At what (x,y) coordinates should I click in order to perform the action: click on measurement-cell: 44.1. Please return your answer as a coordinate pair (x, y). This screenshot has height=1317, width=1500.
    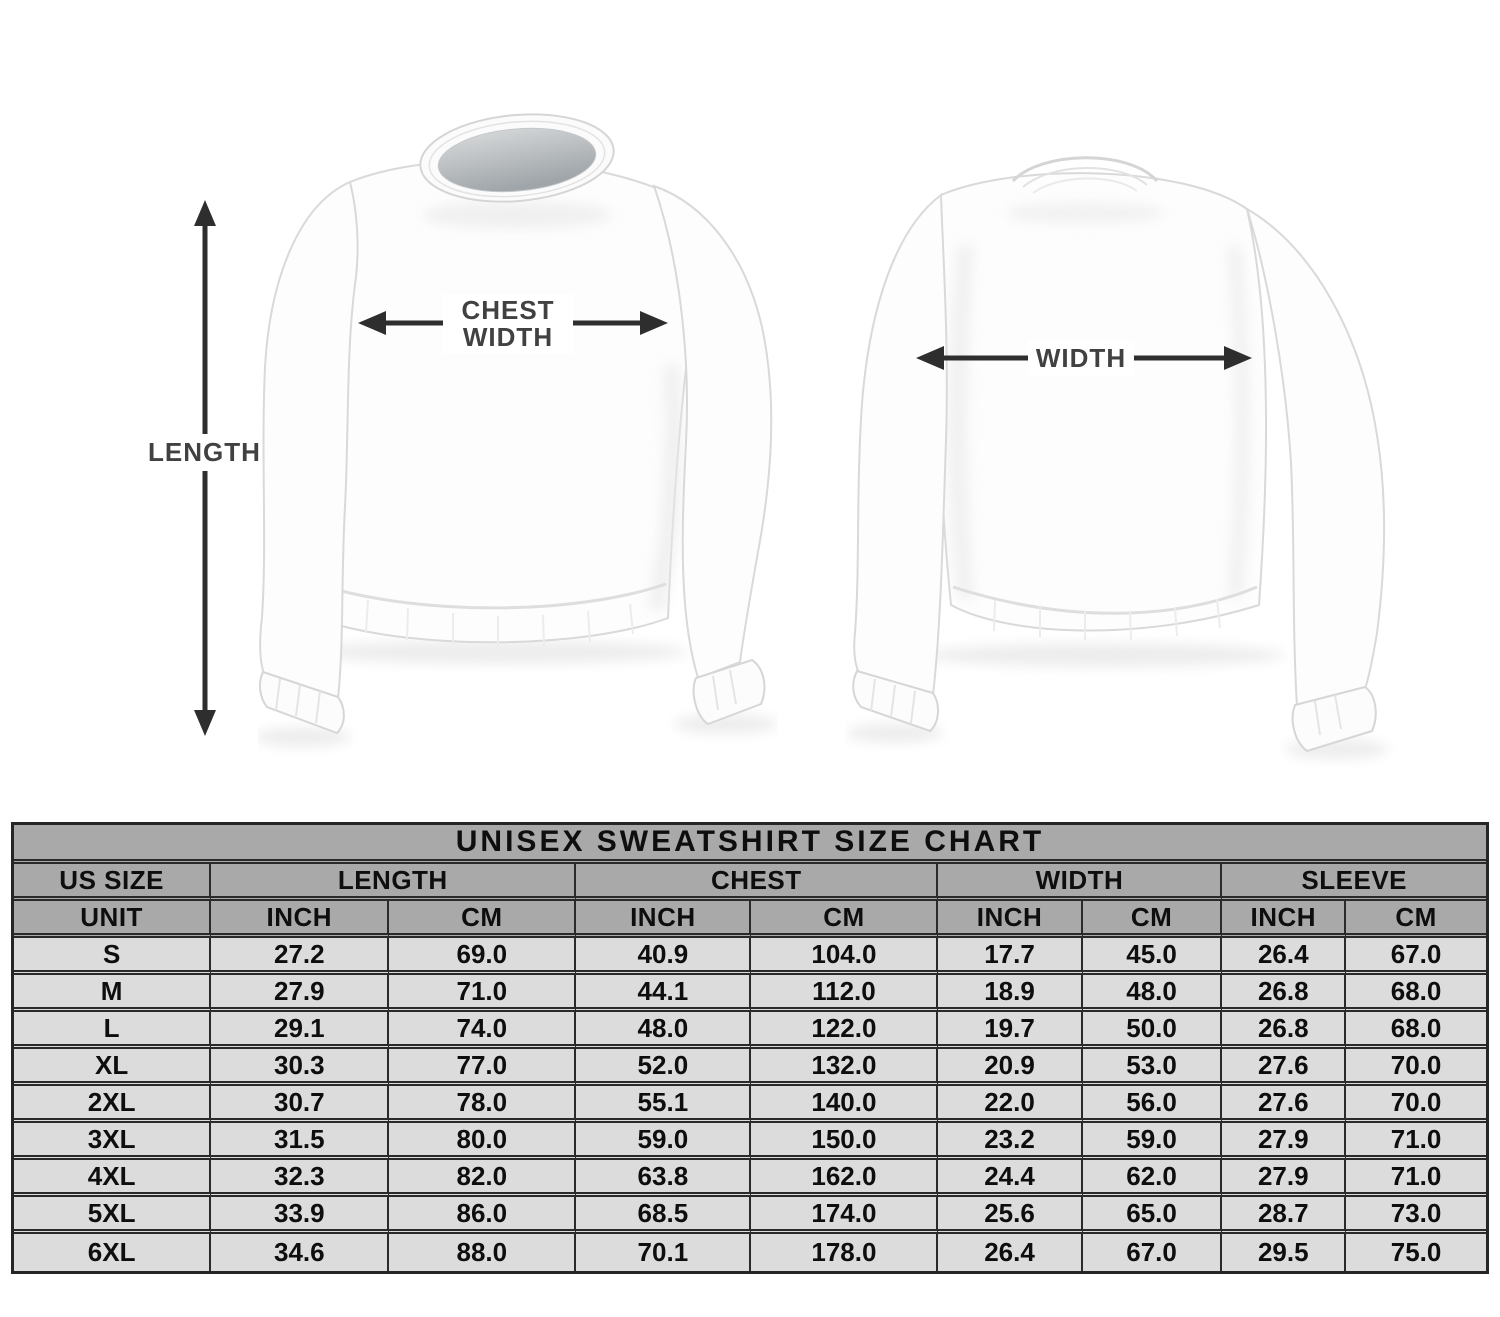
    Looking at the image, I should click on (664, 993).